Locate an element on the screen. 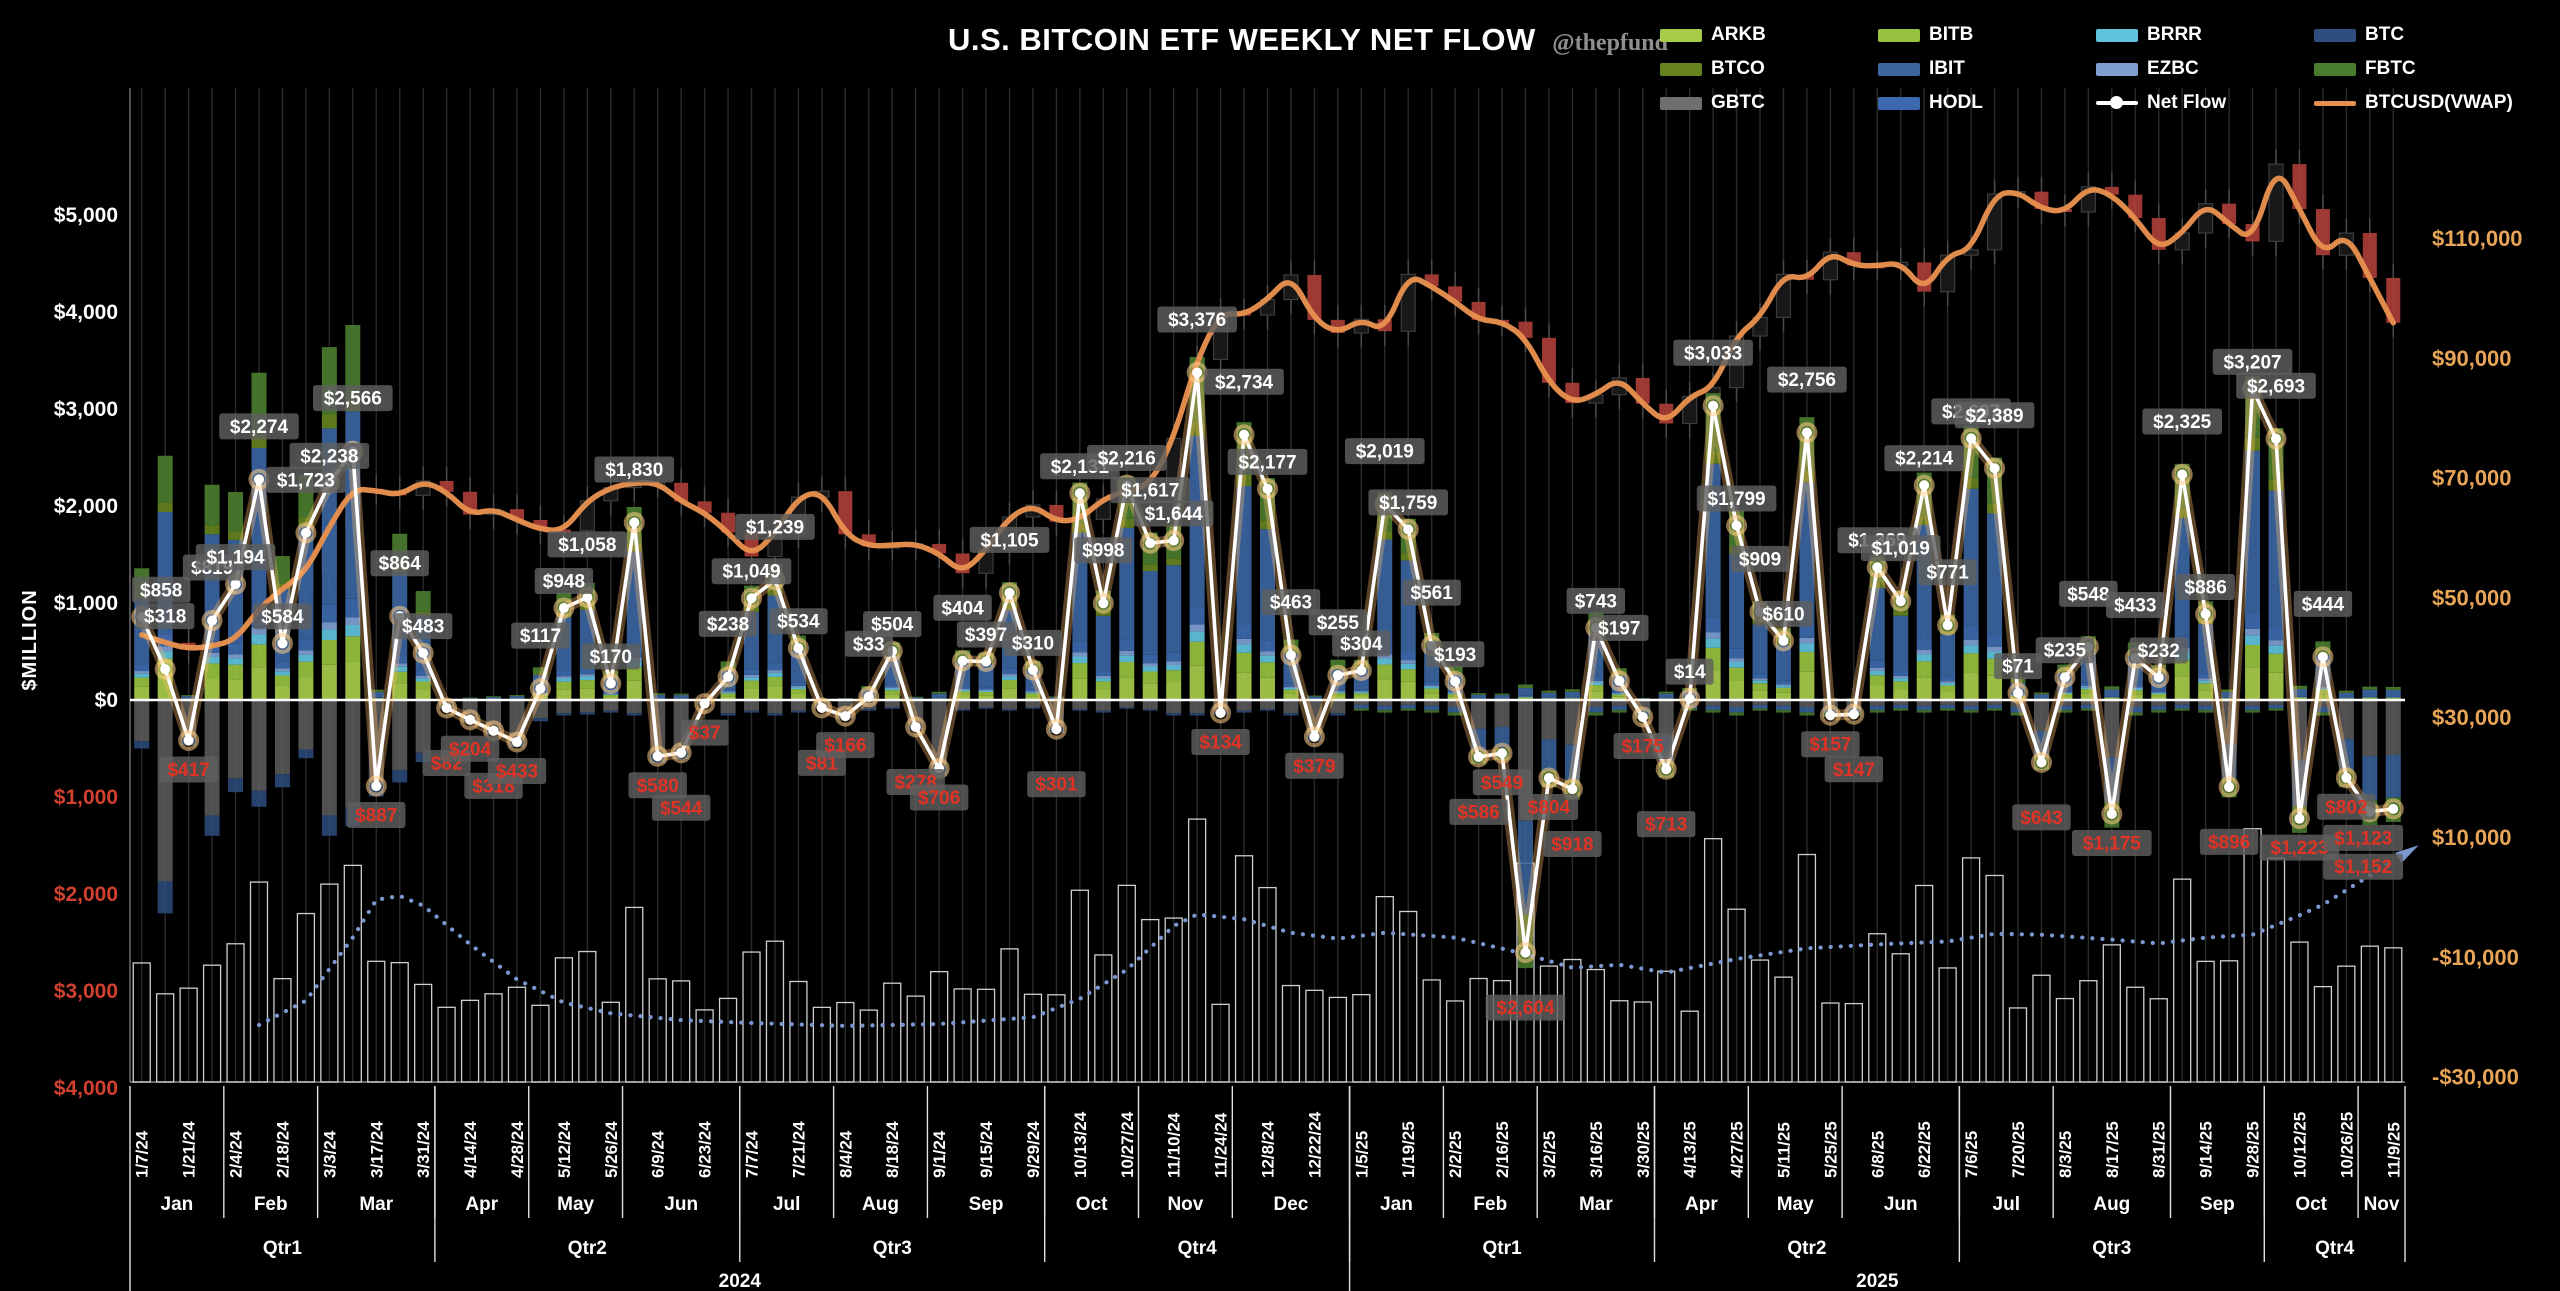 The height and width of the screenshot is (1291, 2560). data-label: $549 is located at coordinates (1502, 783).